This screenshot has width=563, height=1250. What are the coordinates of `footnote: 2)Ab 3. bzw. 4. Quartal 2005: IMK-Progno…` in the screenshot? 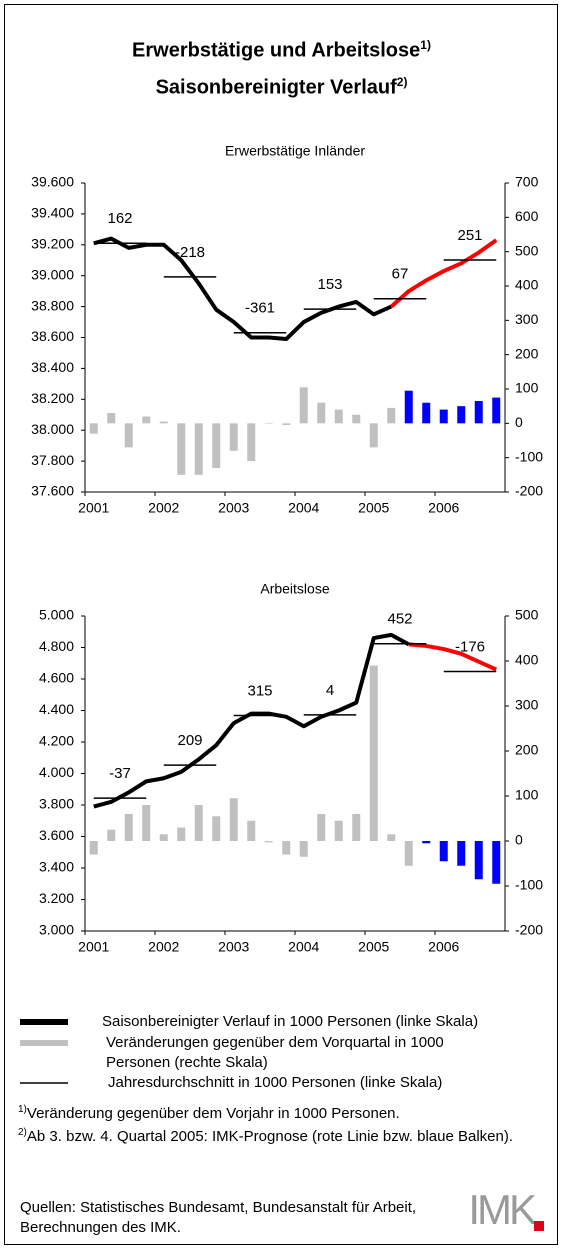 It's located at (285, 1135).